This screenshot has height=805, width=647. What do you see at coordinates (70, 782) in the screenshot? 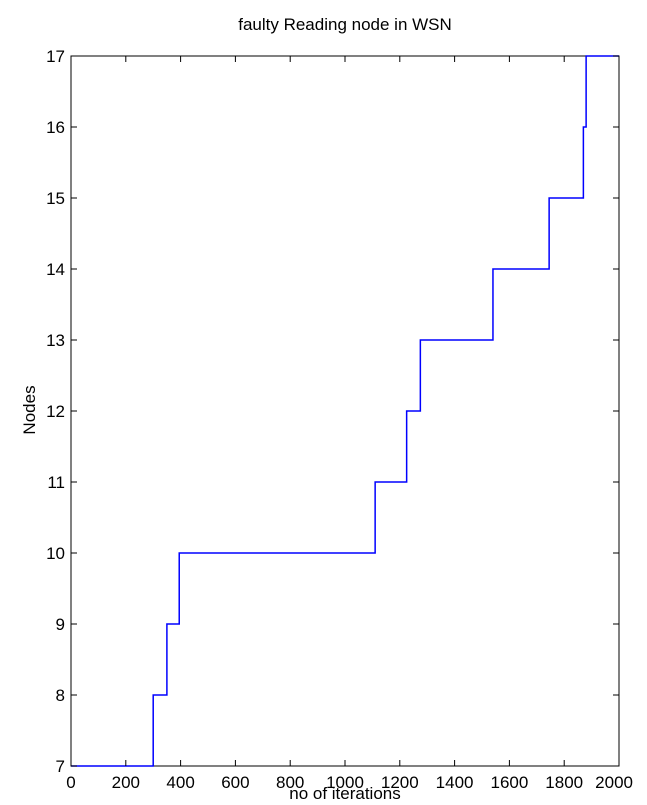
I see `x-tick-label: 0` at bounding box center [70, 782].